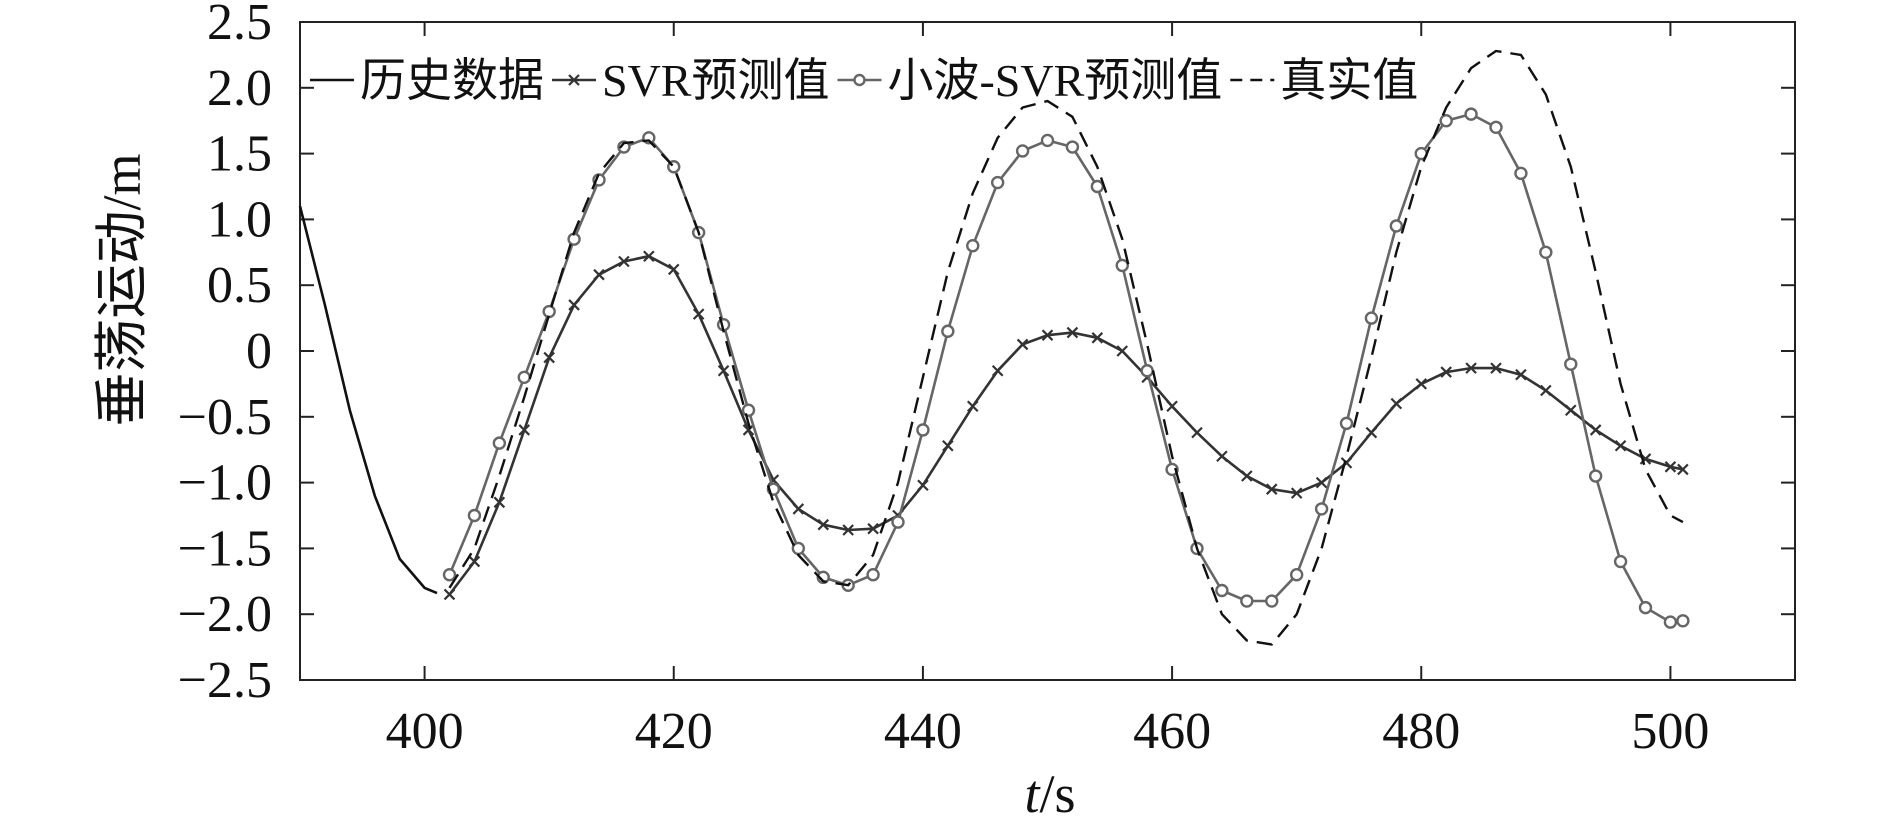  I want to click on x-tick-label: 440, so click(923, 731).